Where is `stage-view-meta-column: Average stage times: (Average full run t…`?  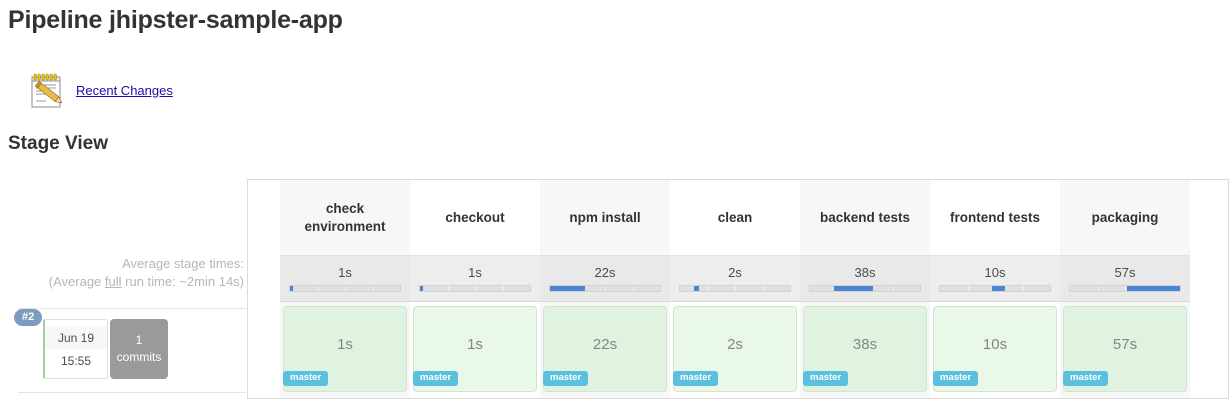 stage-view-meta-column: Average stage times: (Average full run t… is located at coordinates (123, 289).